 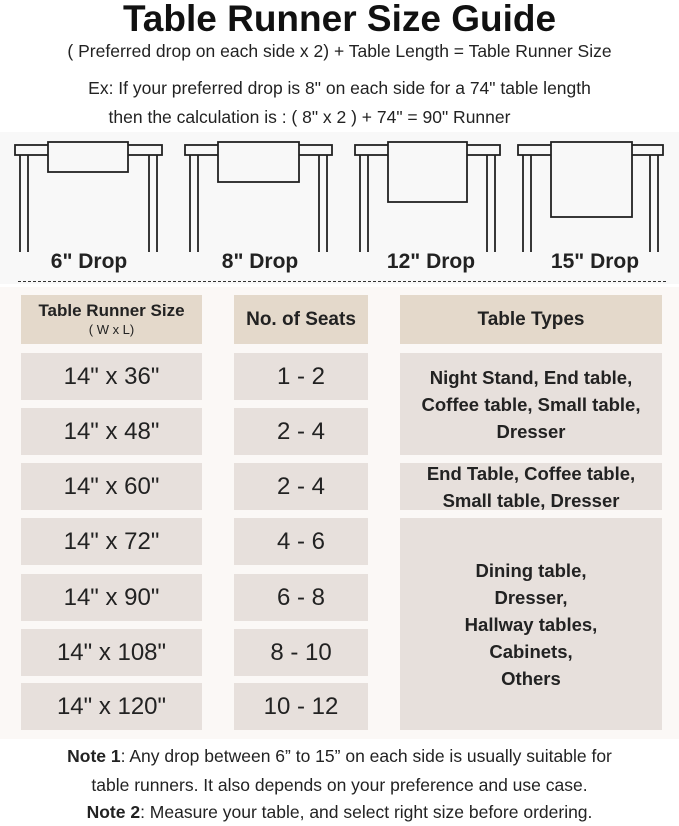 I want to click on drop-label-6: 6" Drop, so click(x=89, y=261).